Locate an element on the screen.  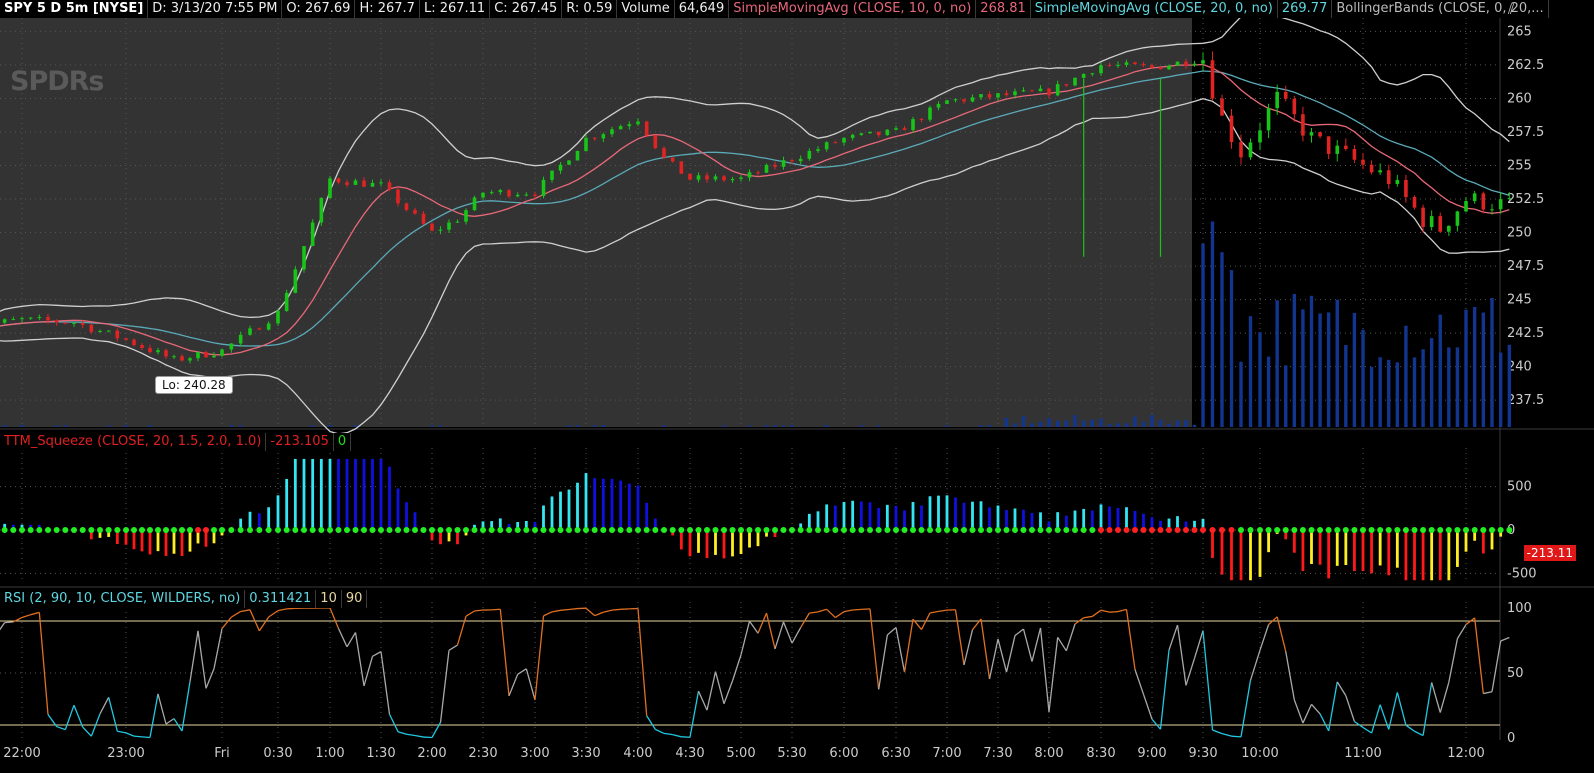
y-tick-label: 260 is located at coordinates (1519, 98).